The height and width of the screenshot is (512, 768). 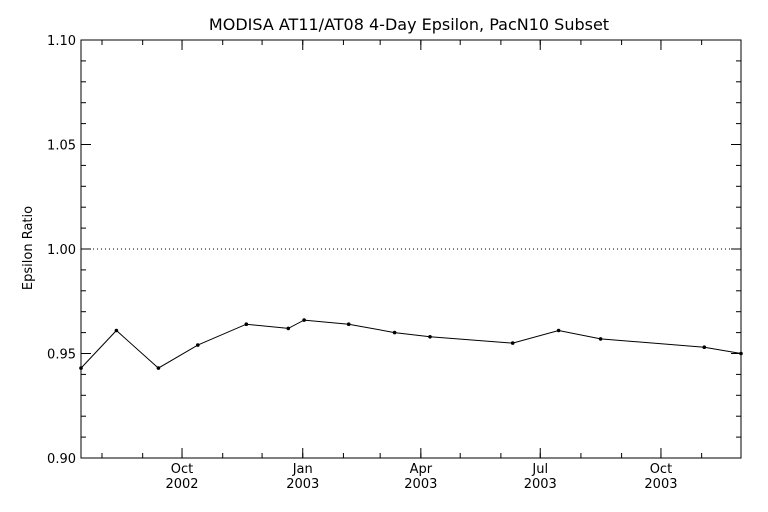 What do you see at coordinates (61, 459) in the screenshot?
I see `y-tick-label: 0.90` at bounding box center [61, 459].